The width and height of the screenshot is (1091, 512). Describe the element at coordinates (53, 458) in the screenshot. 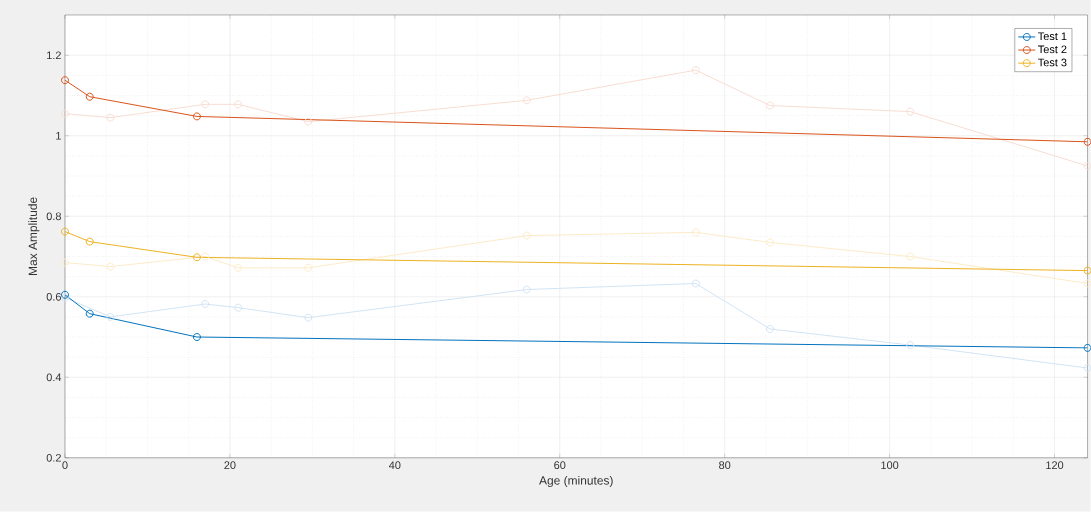

I see `y-tick-label: 0.2` at that location.